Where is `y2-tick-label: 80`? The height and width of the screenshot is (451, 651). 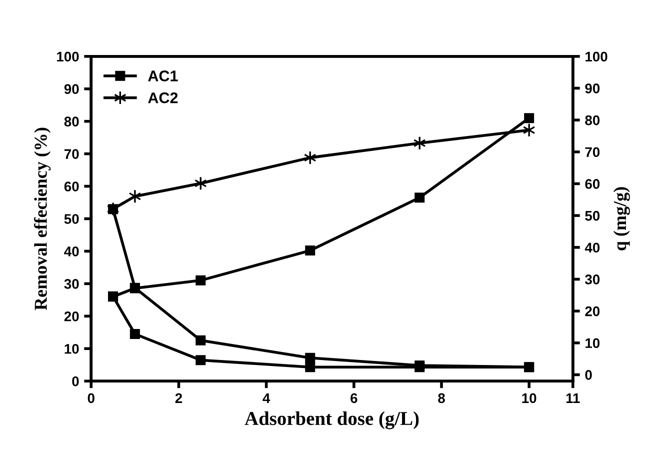 y2-tick-label: 80 is located at coordinates (592, 120).